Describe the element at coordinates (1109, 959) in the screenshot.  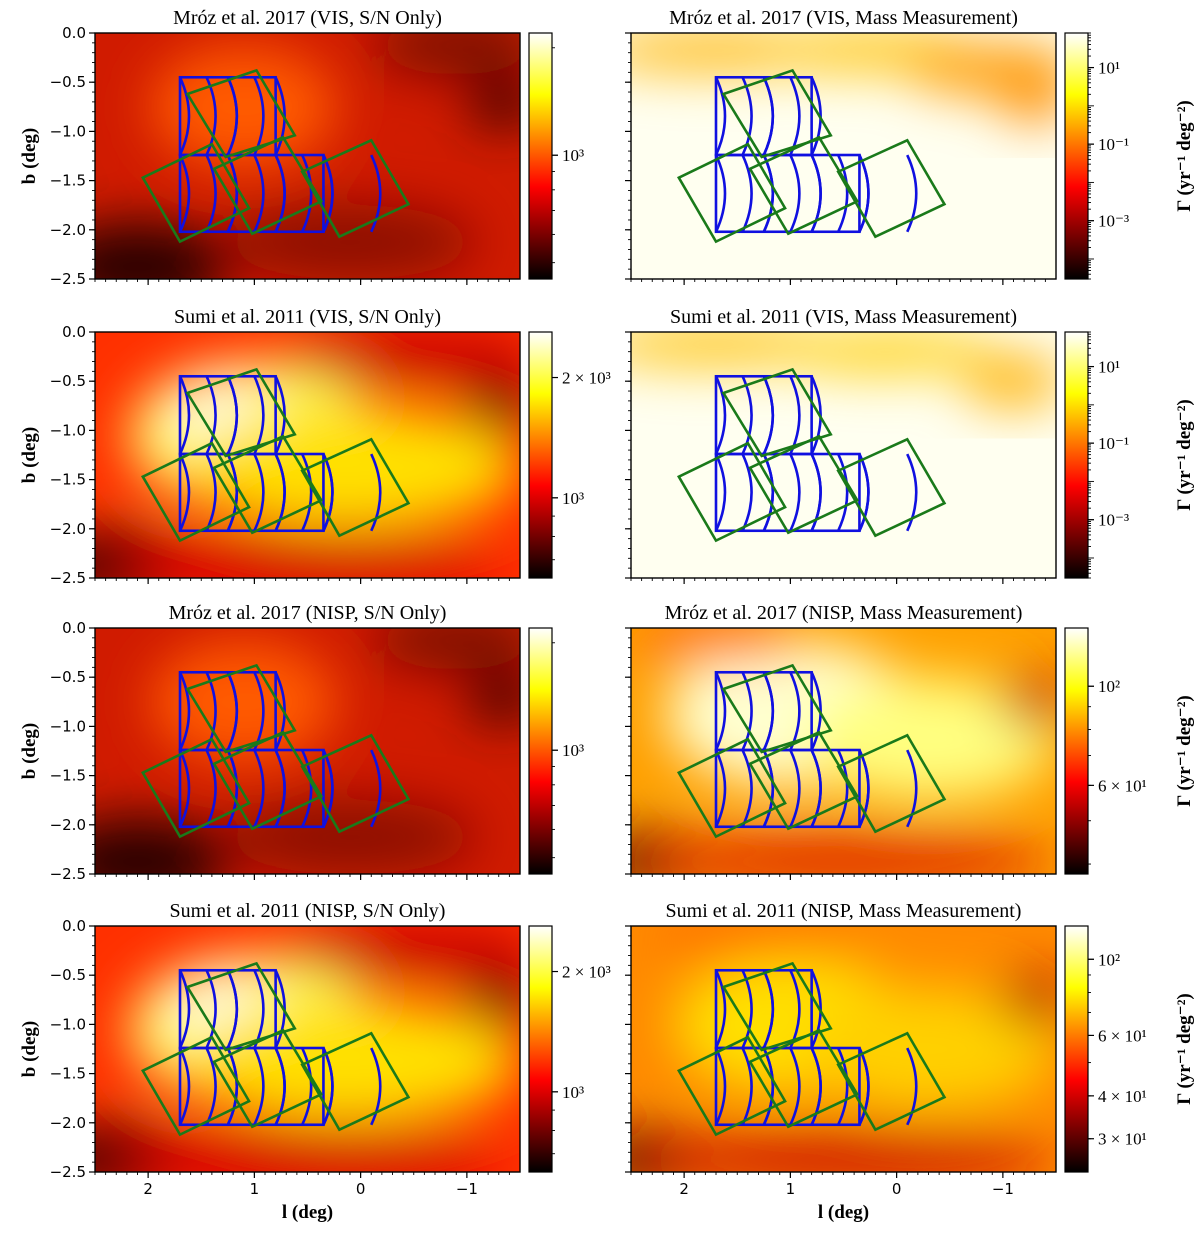
I see `colorbar-tick-label: 10²` at that location.